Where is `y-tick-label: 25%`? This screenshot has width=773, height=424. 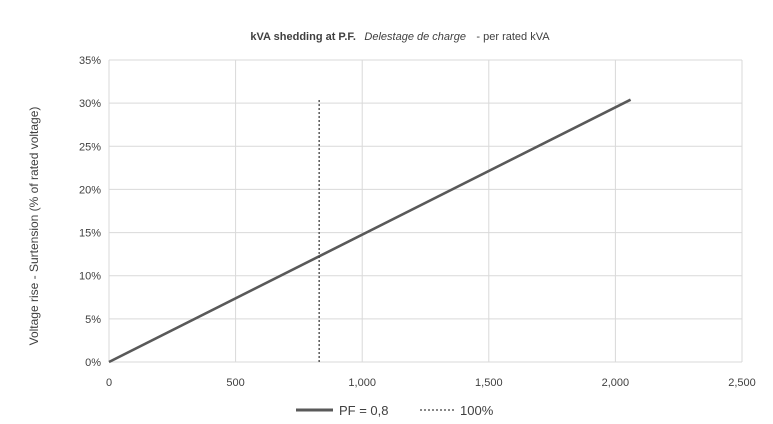
y-tick-label: 25% is located at coordinates (90, 147).